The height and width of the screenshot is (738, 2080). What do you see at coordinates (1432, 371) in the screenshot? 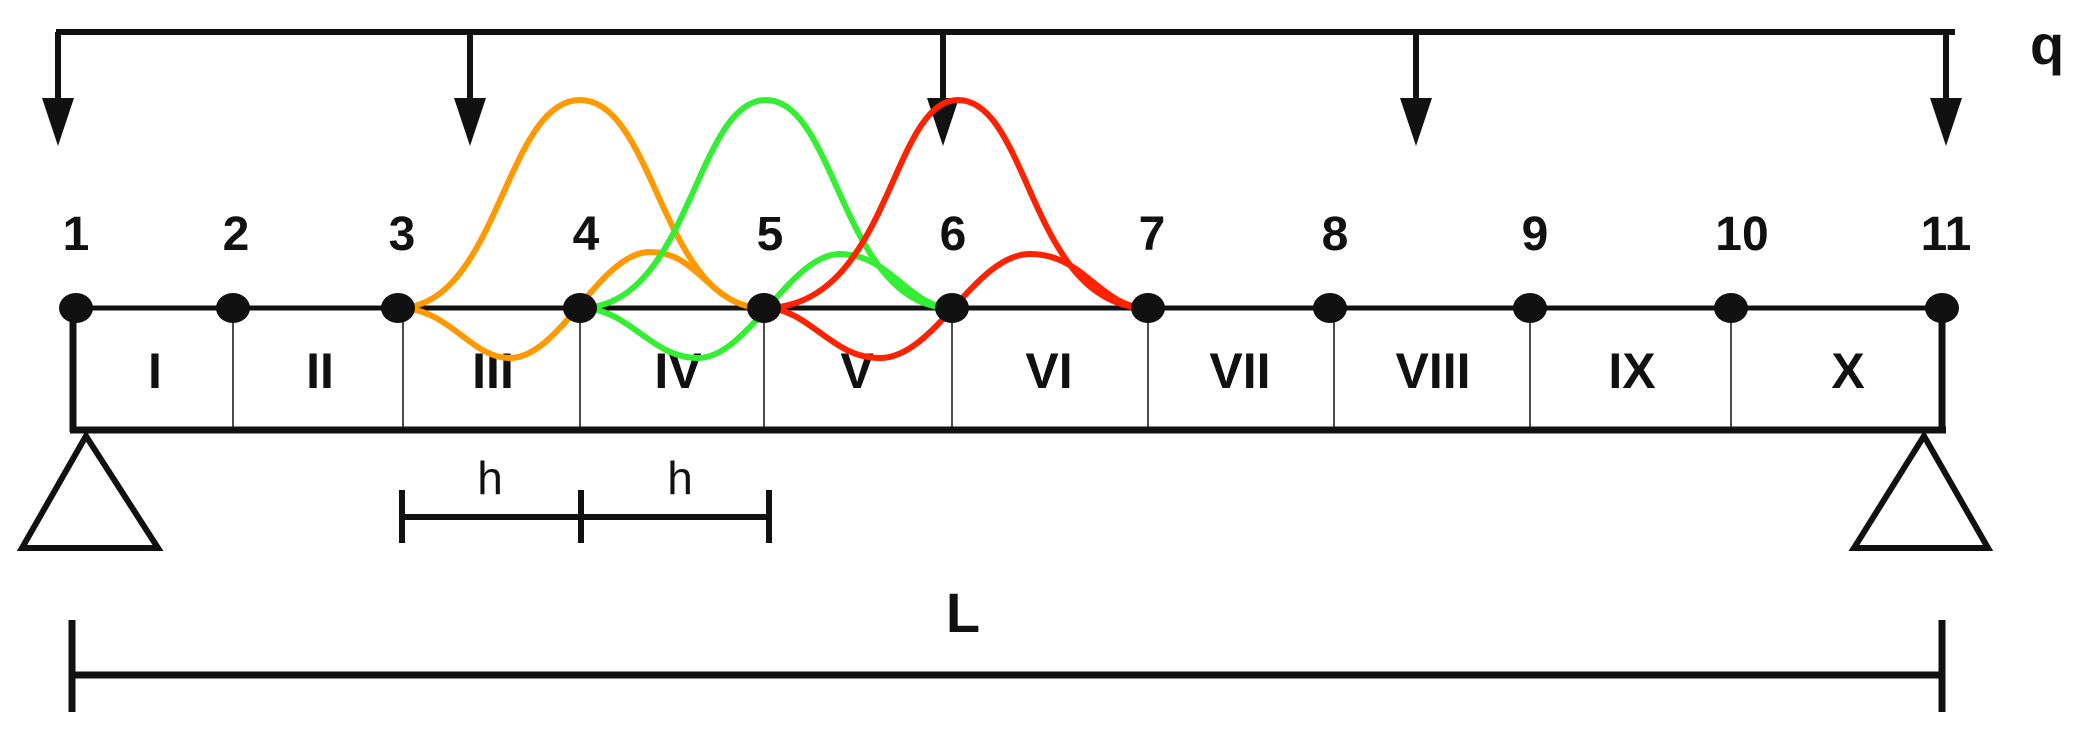
I see `segment-label-8: VIII` at bounding box center [1432, 371].